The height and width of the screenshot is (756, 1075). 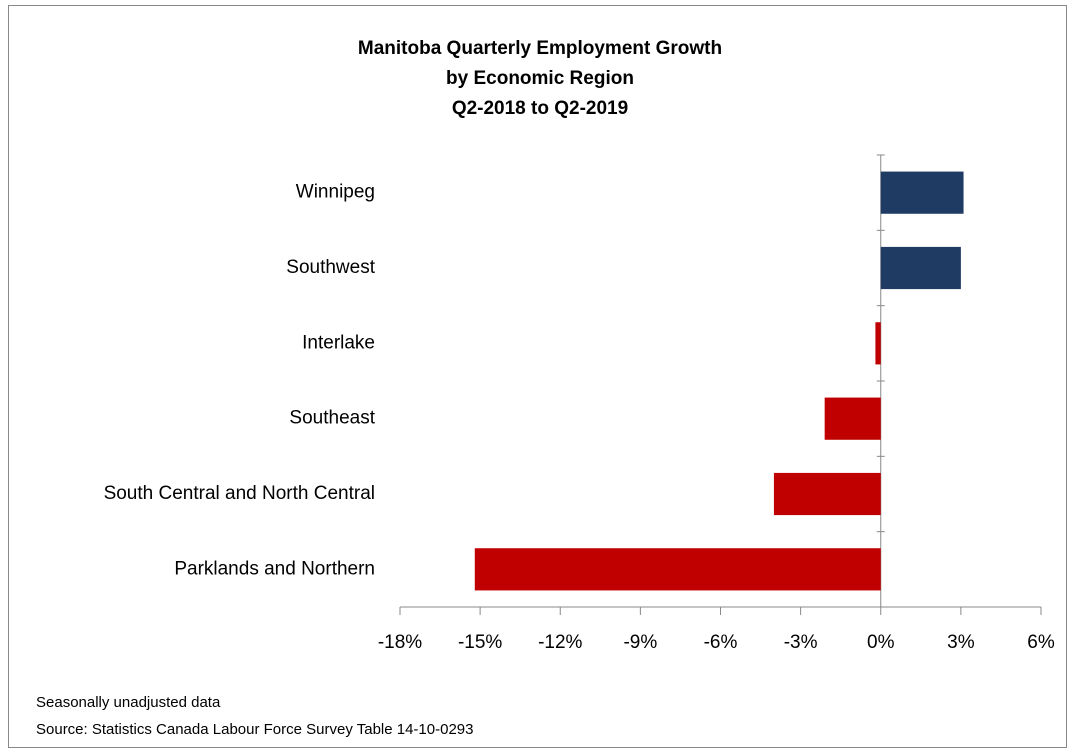 What do you see at coordinates (239, 493) in the screenshot?
I see `y-tick-label: South Central and North Central` at bounding box center [239, 493].